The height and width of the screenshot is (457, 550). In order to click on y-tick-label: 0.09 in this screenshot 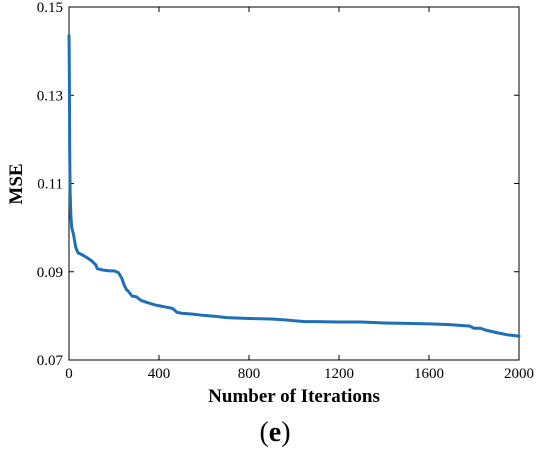, I will do `click(50, 273)`.